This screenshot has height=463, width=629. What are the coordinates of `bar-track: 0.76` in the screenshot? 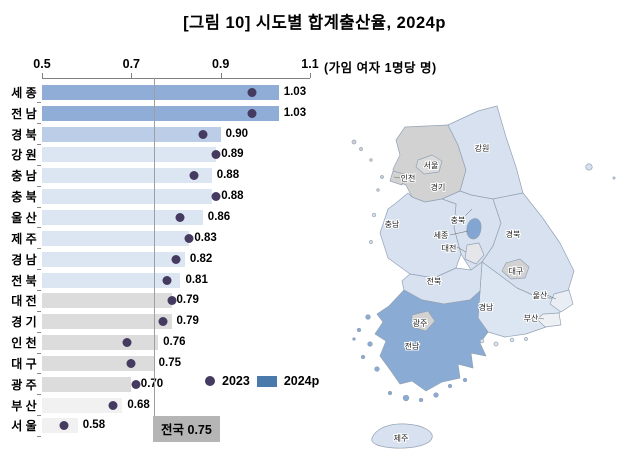 It's located at (173, 344).